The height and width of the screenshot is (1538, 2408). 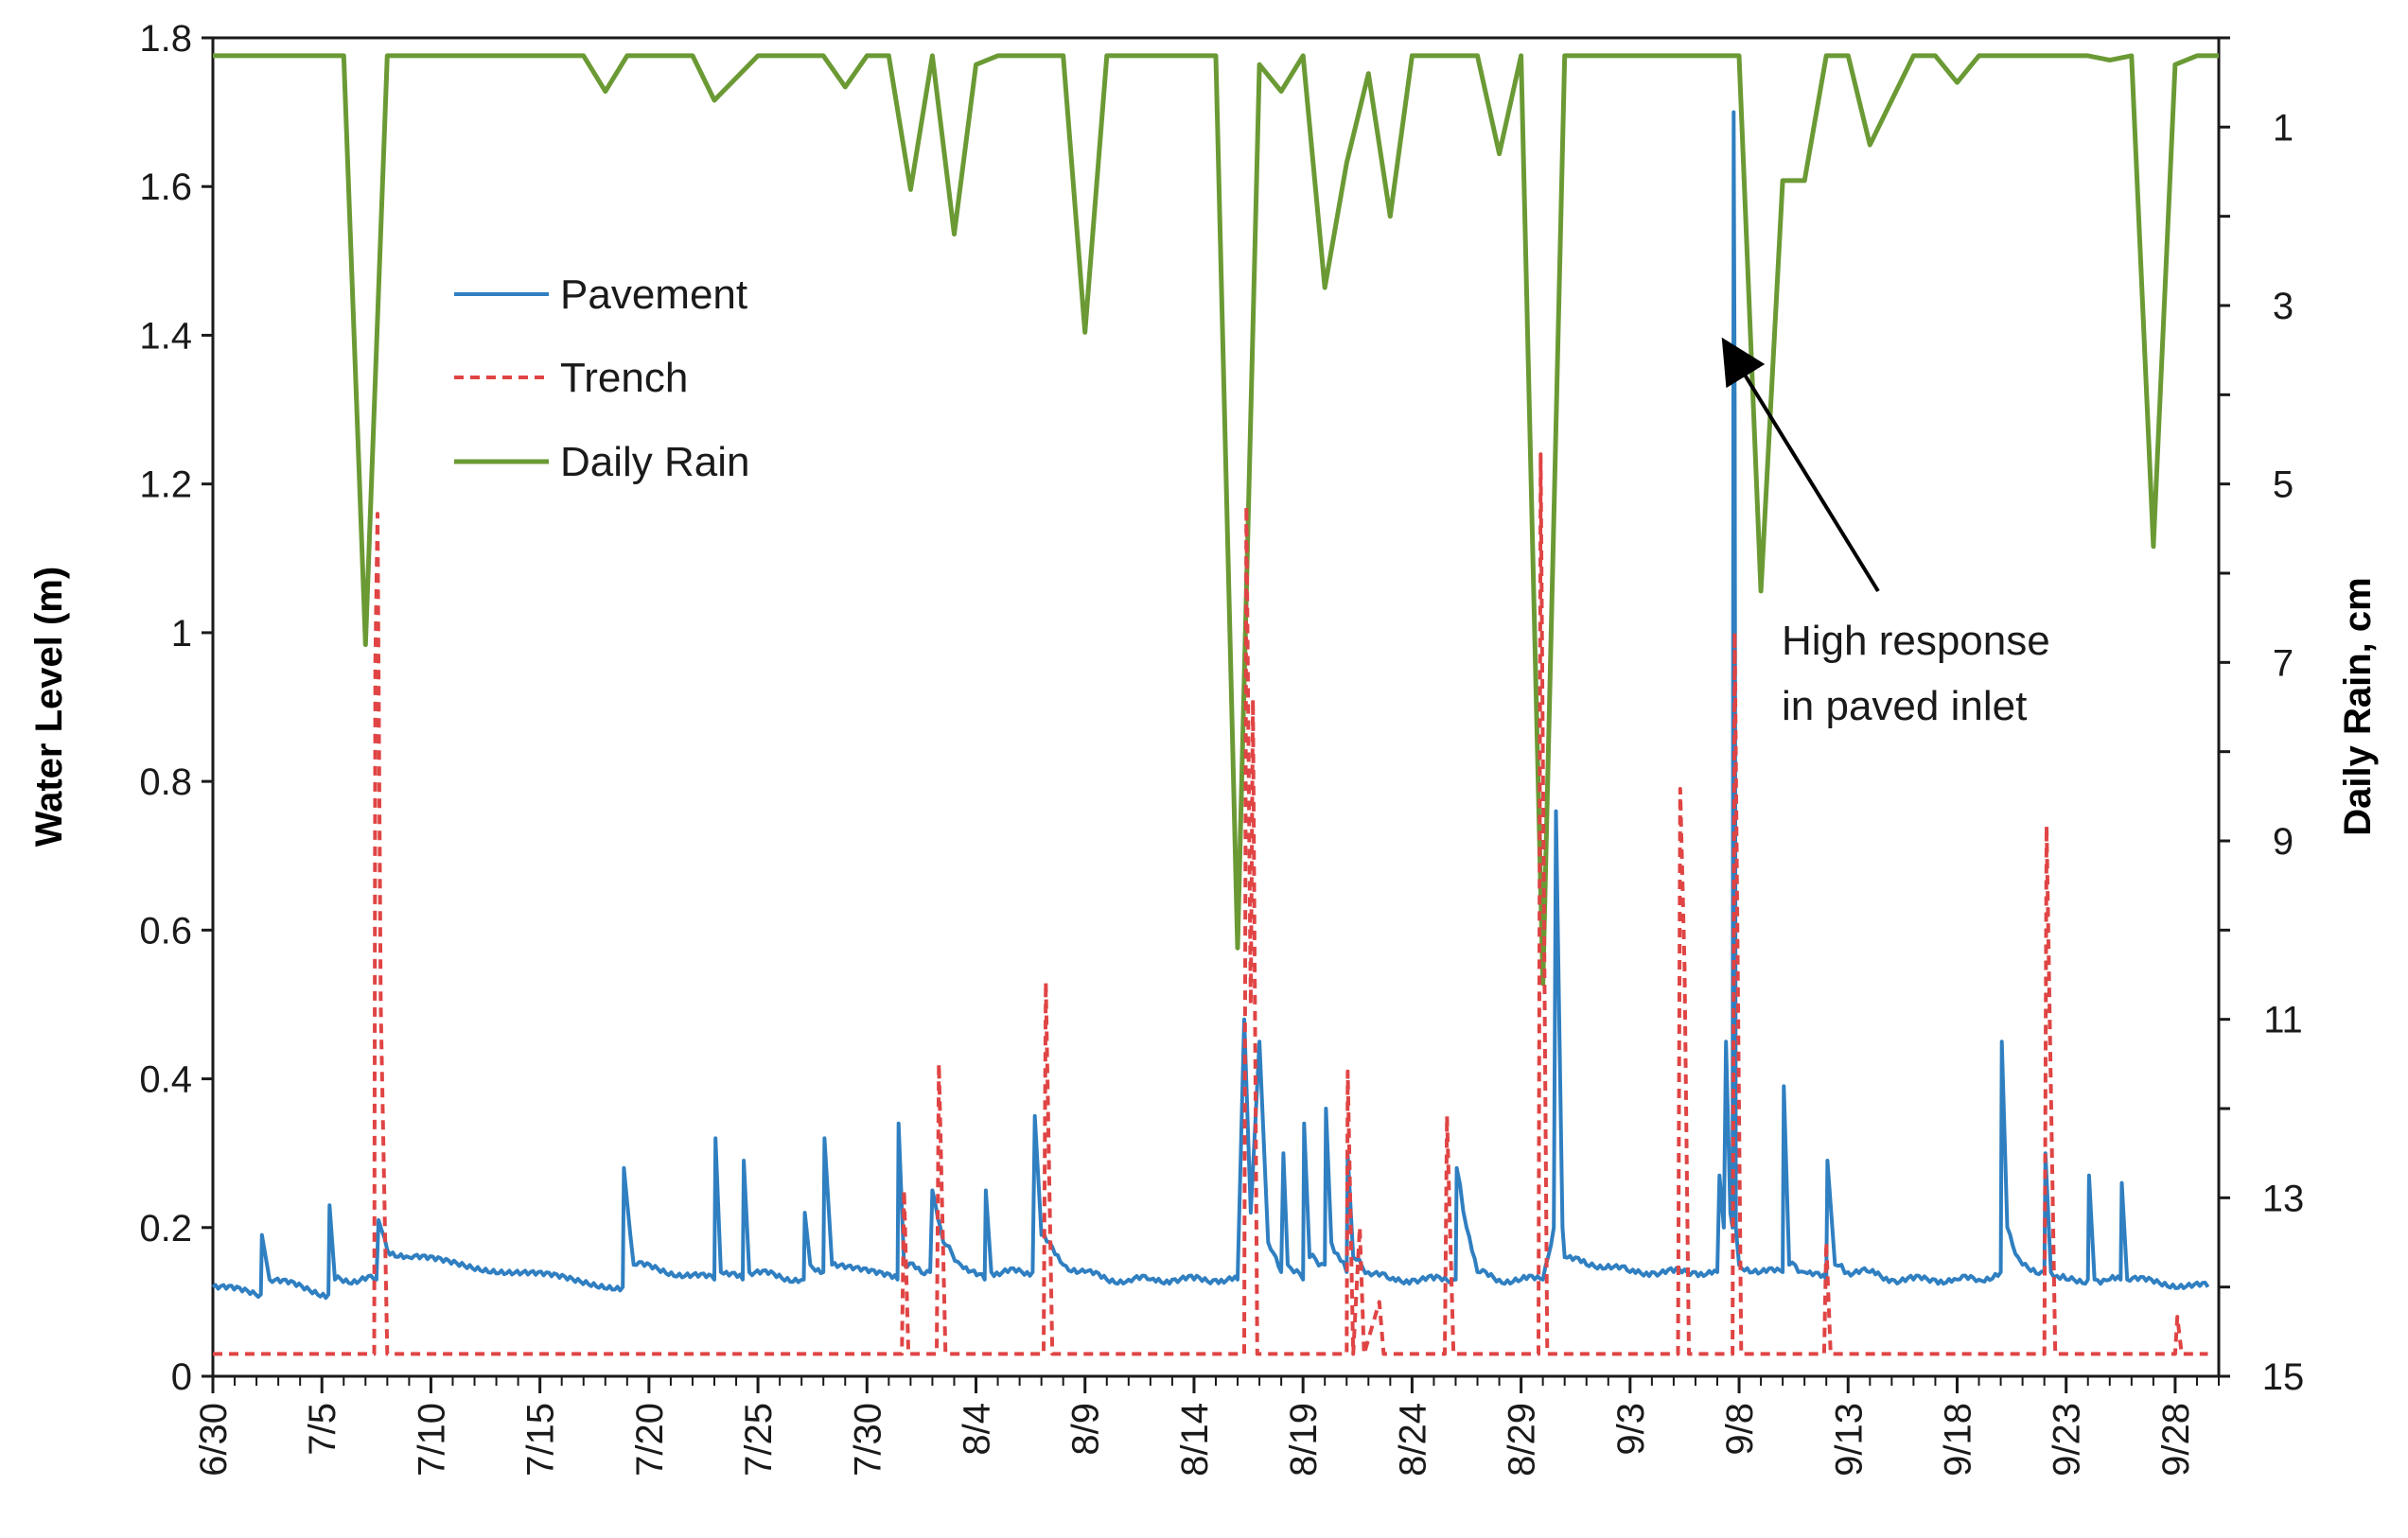 I want to click on left-tick-label: 1.8, so click(x=165, y=39).